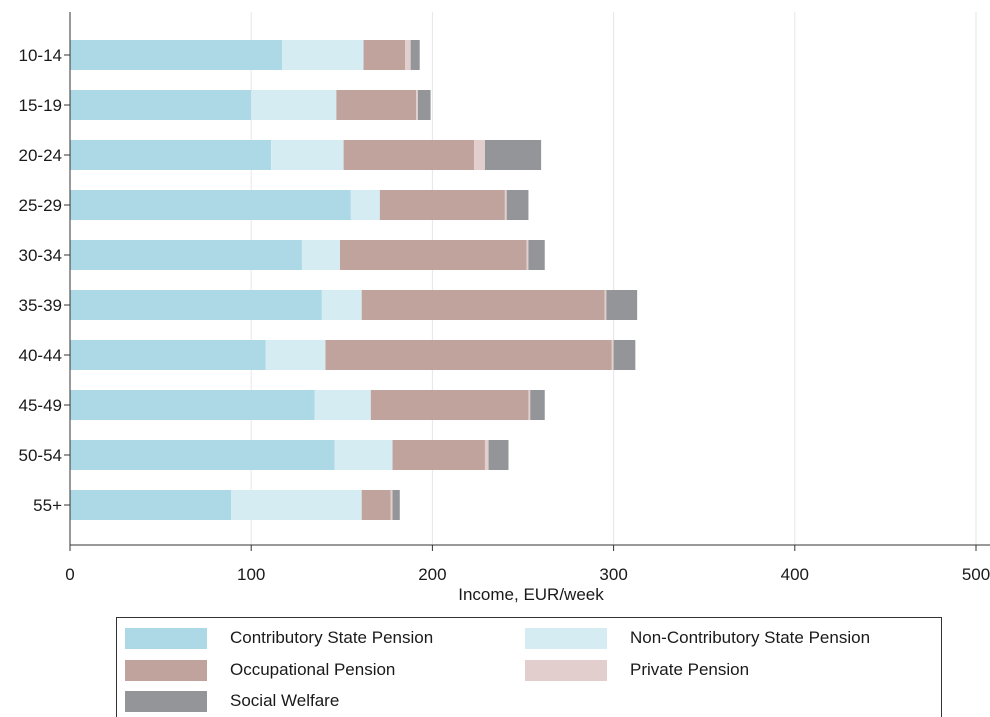 The width and height of the screenshot is (990, 717). I want to click on x-axis-title: Income, EUR/week, so click(531, 594).